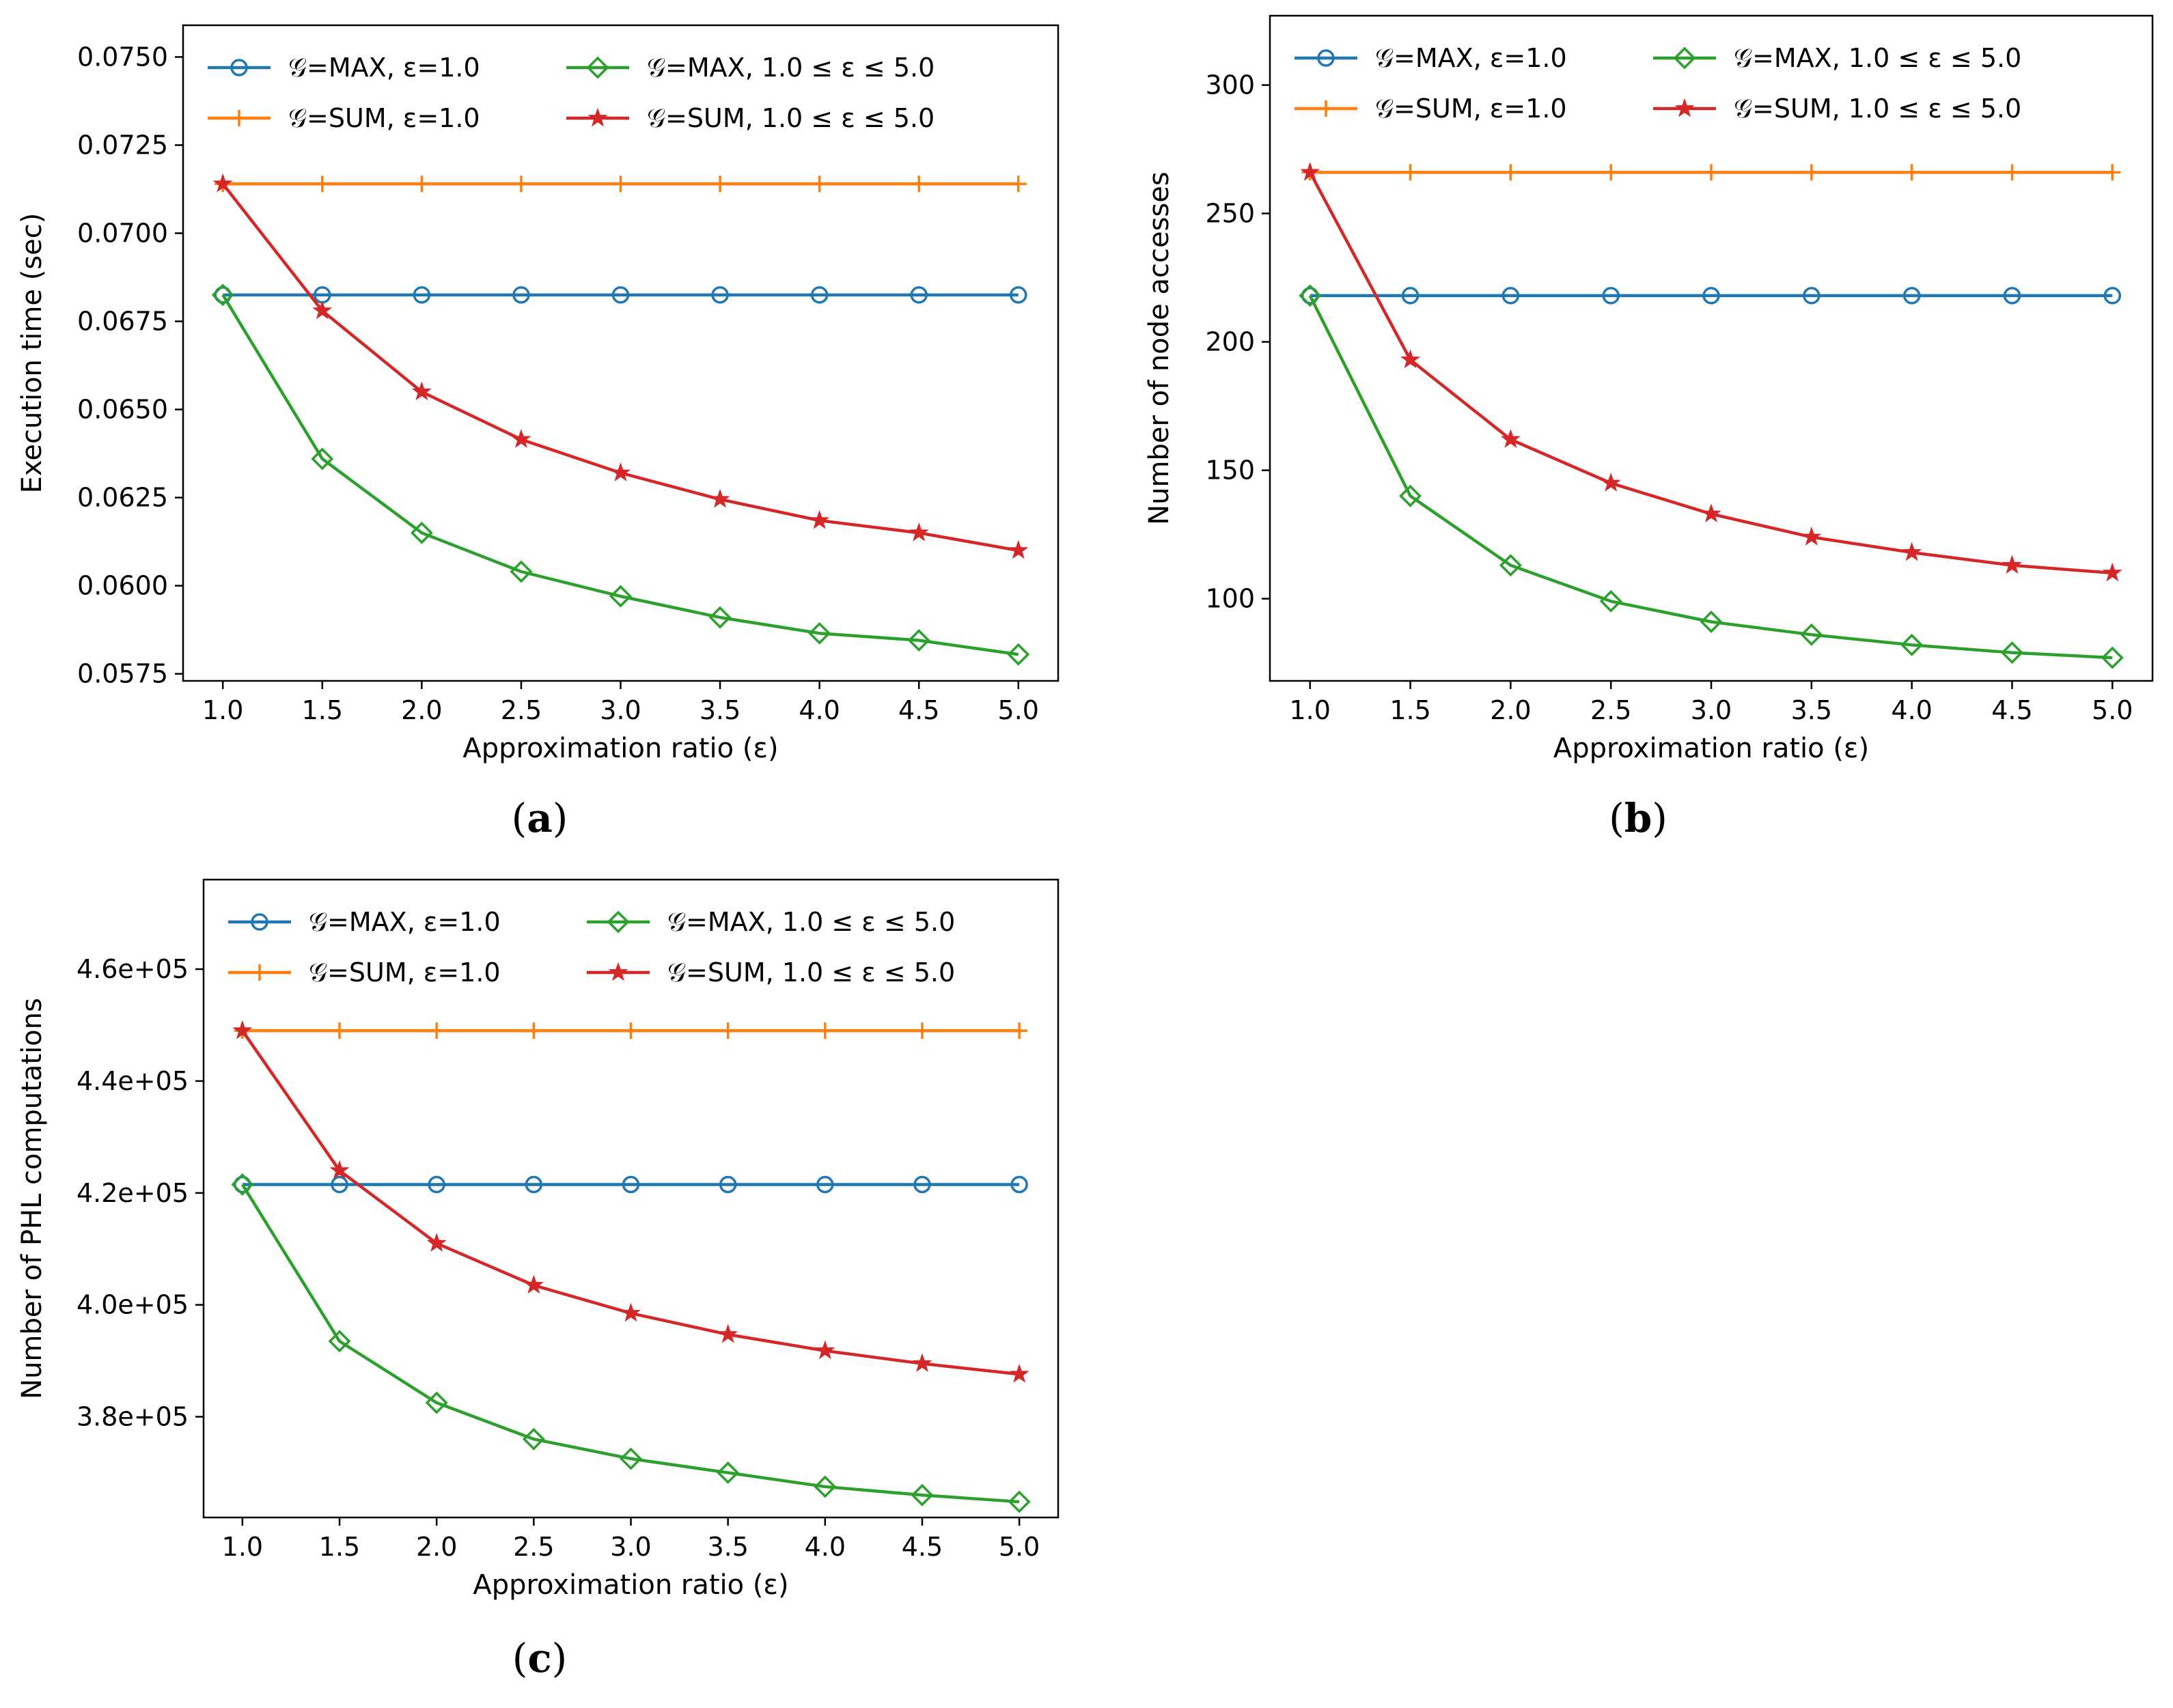 The image size is (2173, 1708). Describe the element at coordinates (1230, 342) in the screenshot. I see `y-tick-label: 200` at that location.